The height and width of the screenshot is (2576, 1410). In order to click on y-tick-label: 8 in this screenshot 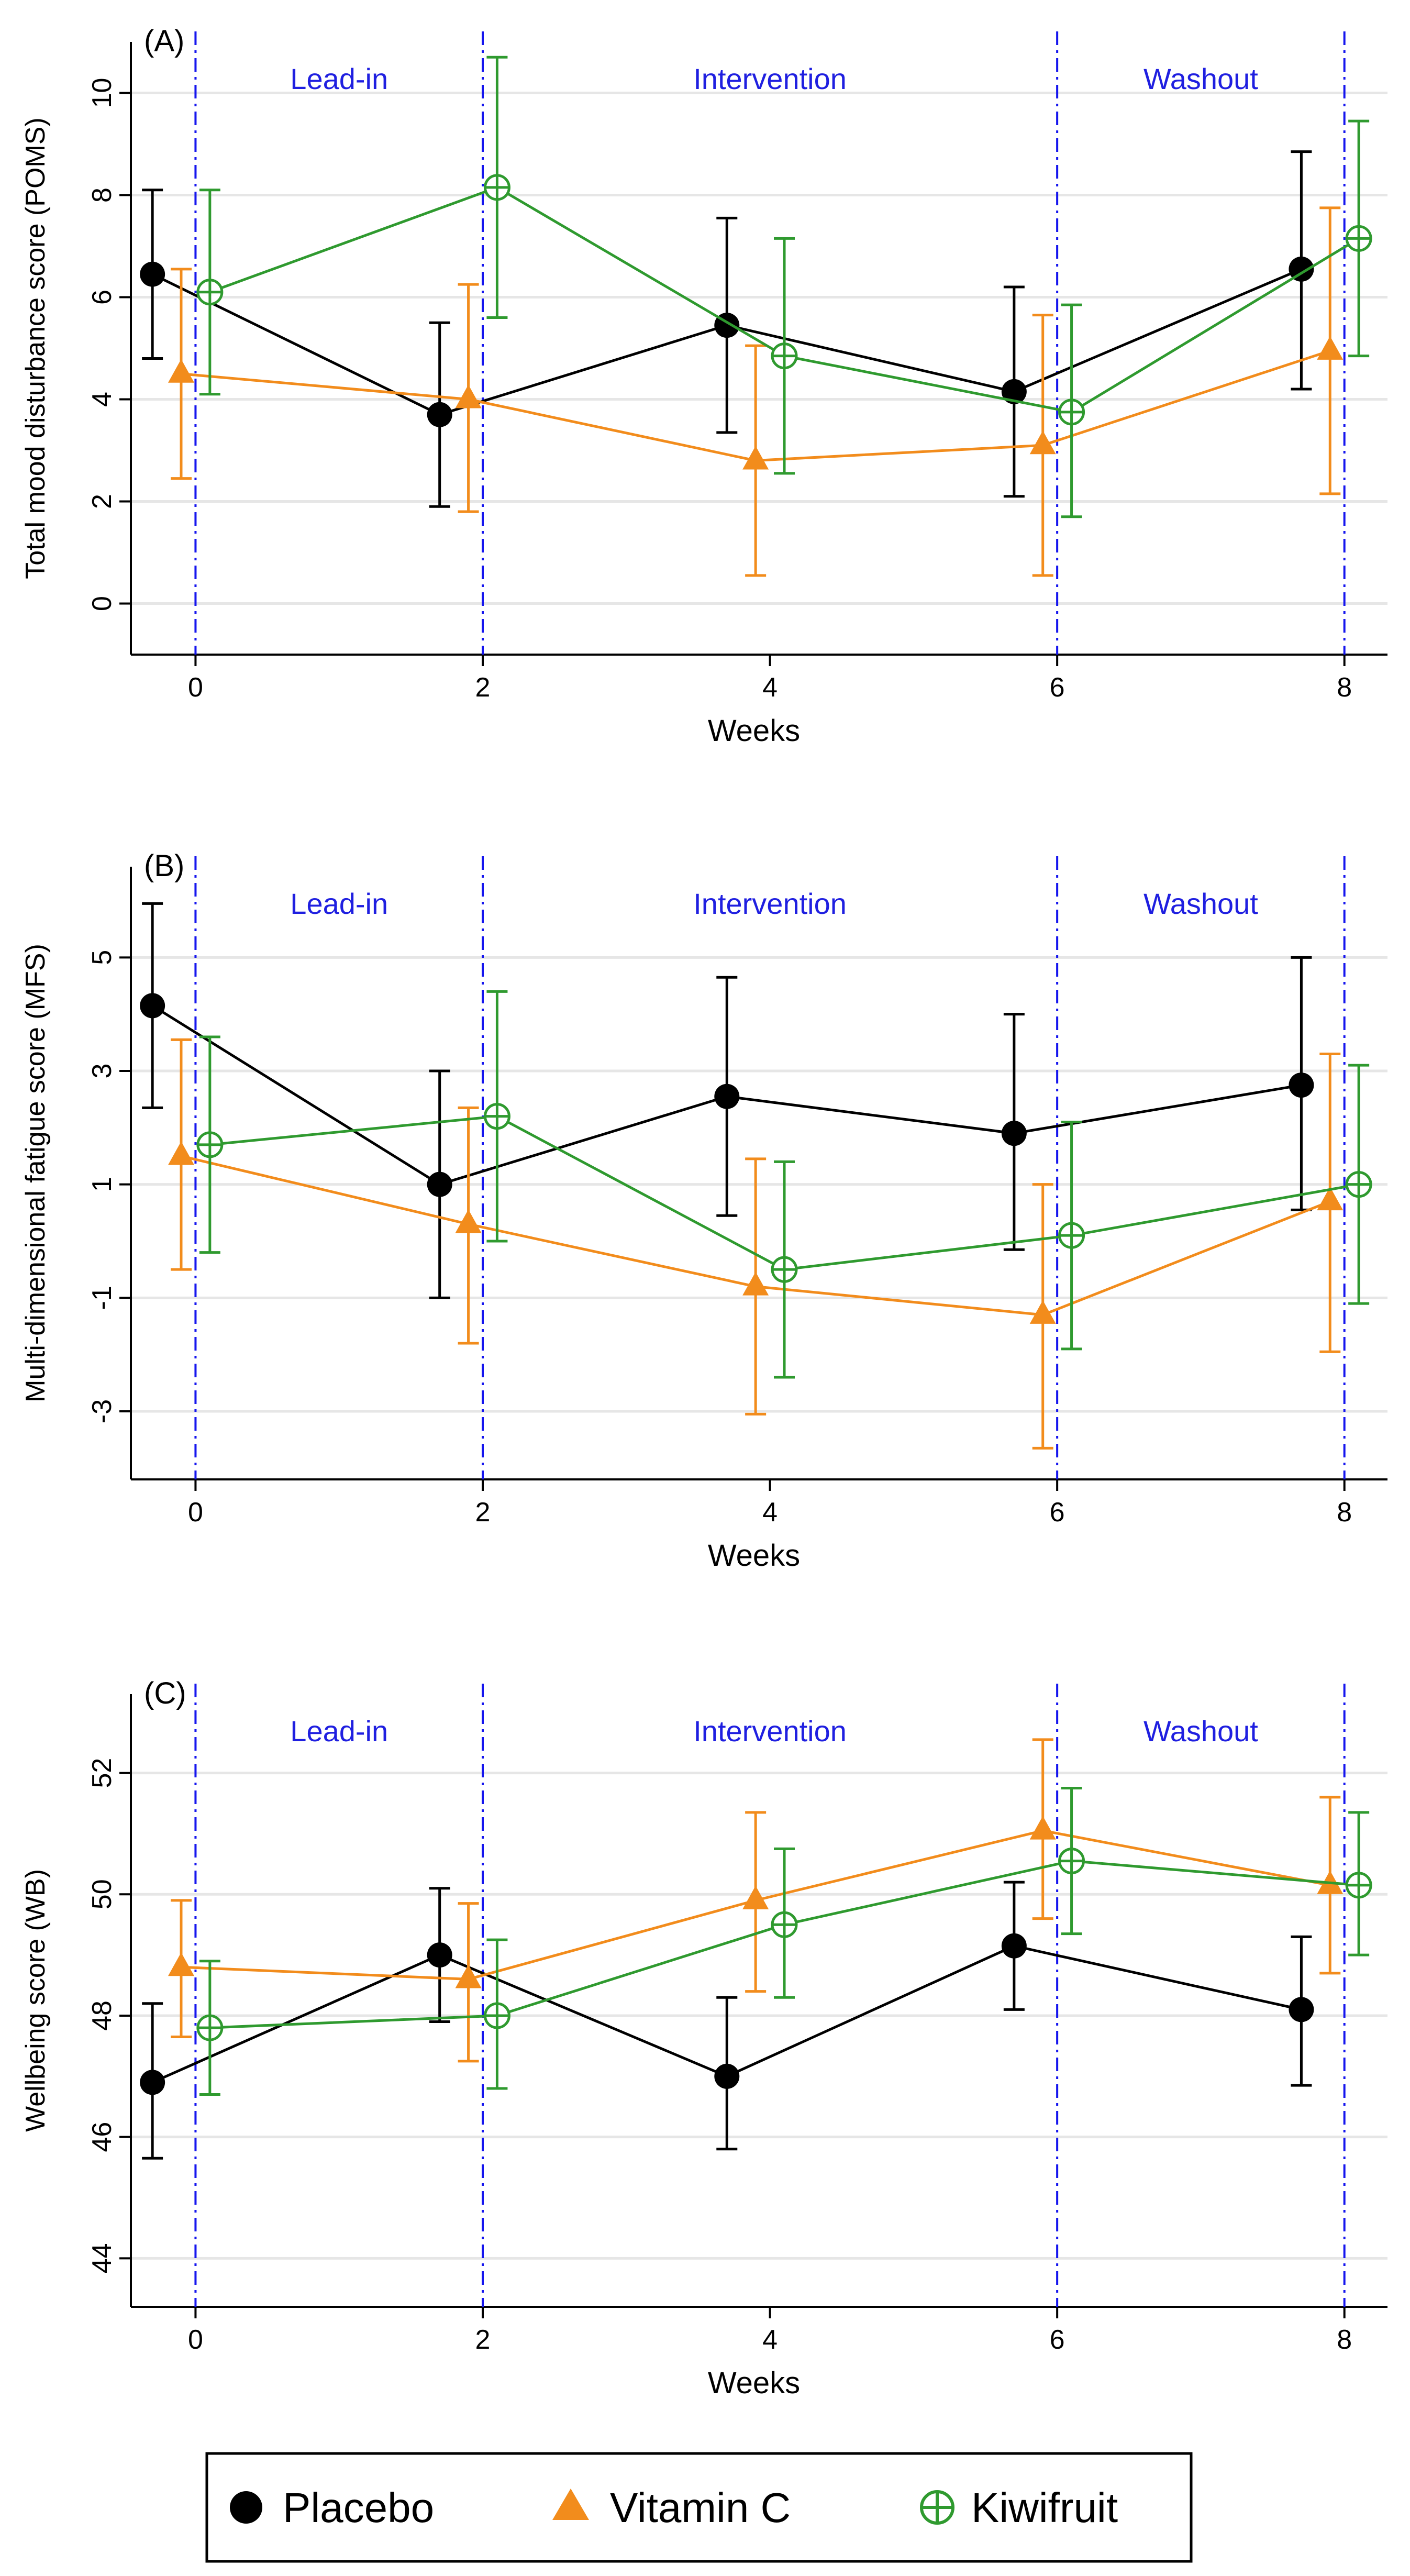, I will do `click(102, 195)`.